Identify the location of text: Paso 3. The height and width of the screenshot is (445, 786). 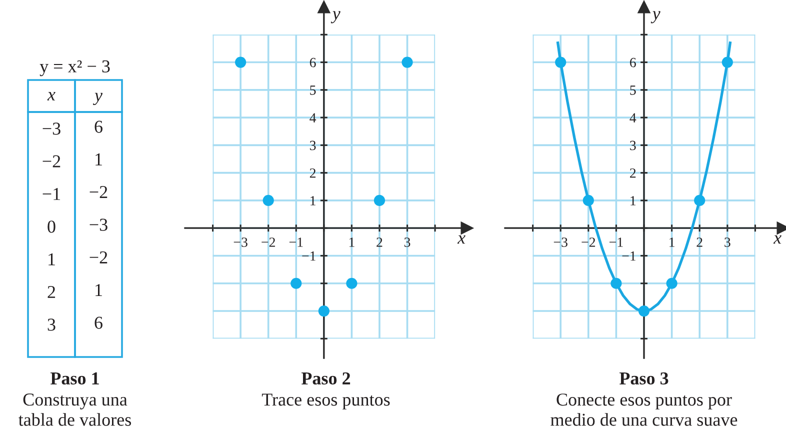
(643, 378).